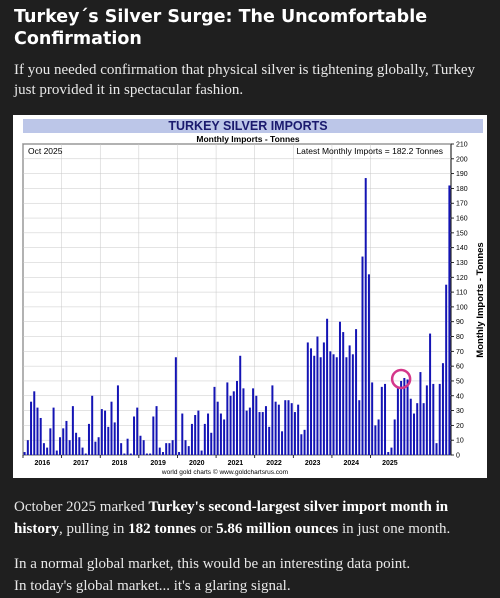  Describe the element at coordinates (120, 463) in the screenshot. I see `x-tick-label-2018: 2018` at that location.